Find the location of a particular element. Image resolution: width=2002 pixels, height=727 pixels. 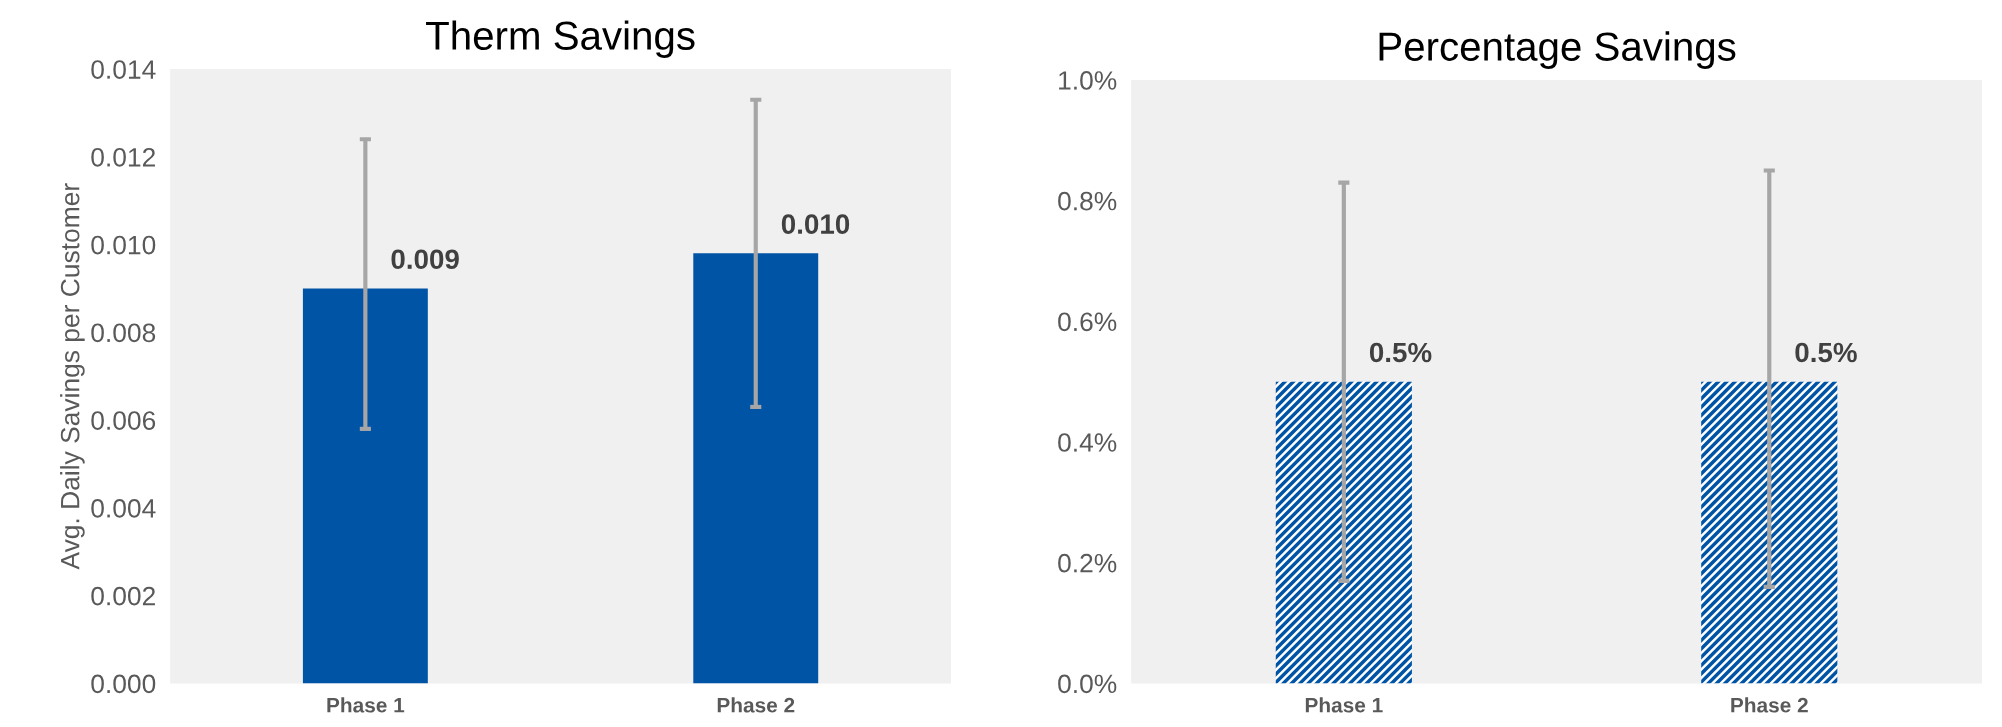

y-tick-label: 0.004 is located at coordinates (123, 508).